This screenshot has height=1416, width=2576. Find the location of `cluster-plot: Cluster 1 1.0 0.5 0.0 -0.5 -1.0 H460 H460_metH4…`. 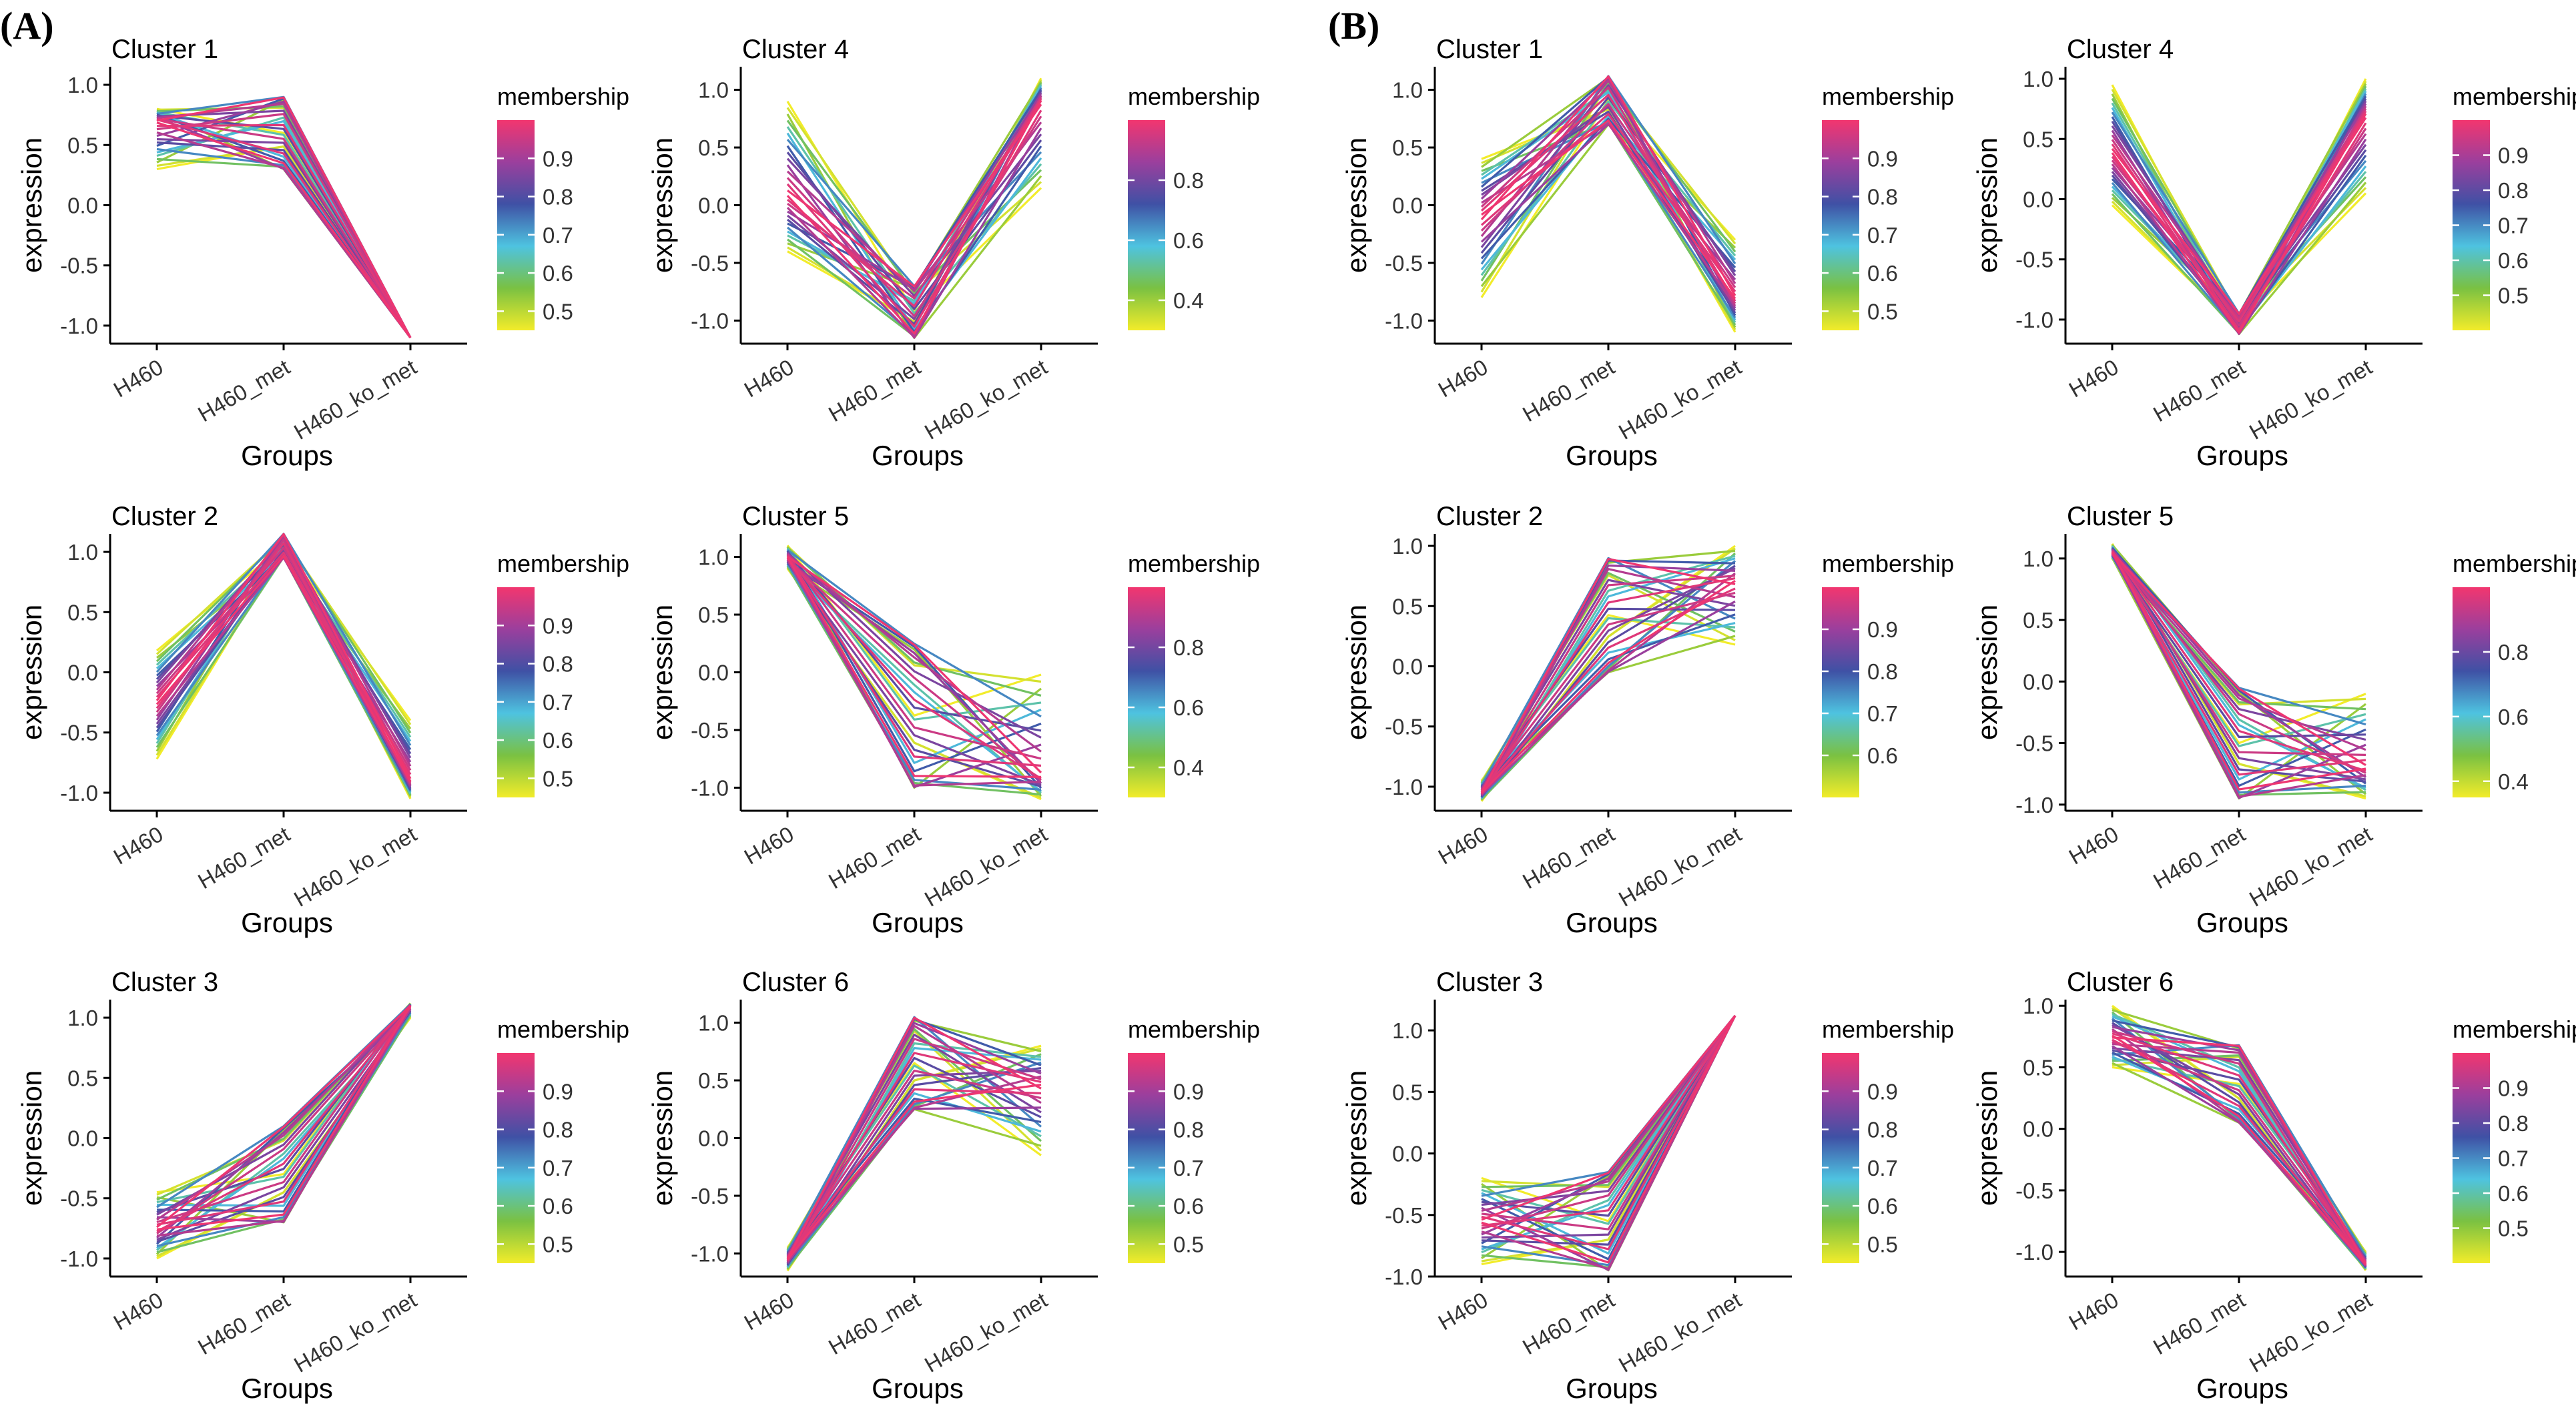

cluster-plot: Cluster 1 1.0 0.5 0.0 -0.5 -1.0 H460 H460_metH4… is located at coordinates (322, 253).